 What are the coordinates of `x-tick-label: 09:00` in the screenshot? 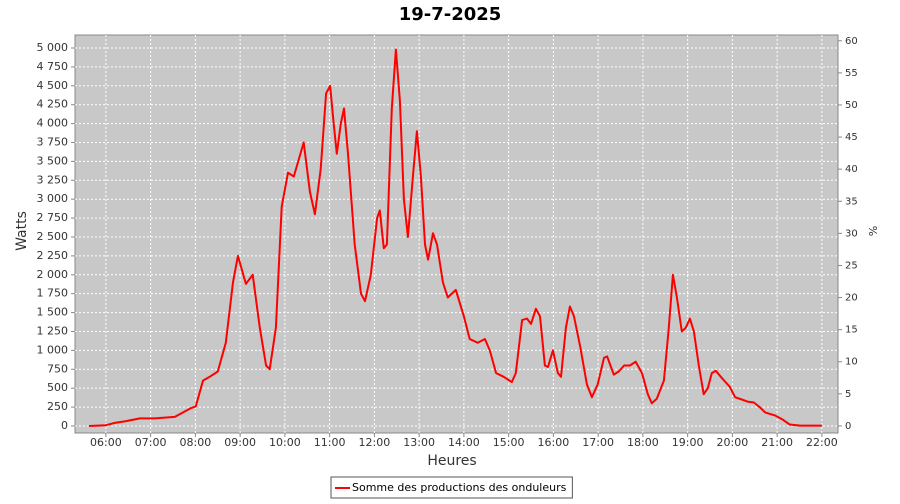 It's located at (240, 442).